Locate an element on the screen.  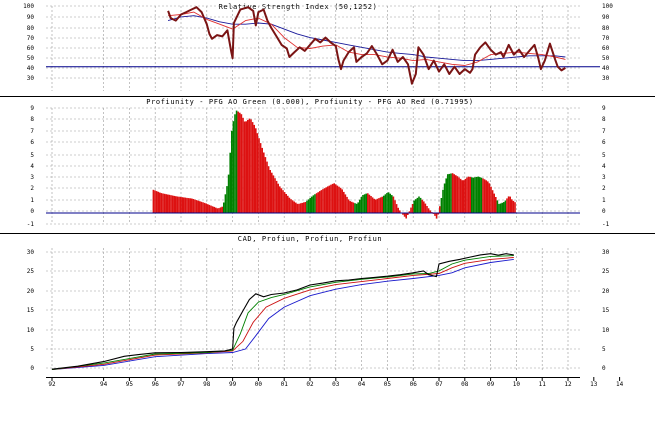
y-tick-label-right: 8 is located at coordinates (604, 119).